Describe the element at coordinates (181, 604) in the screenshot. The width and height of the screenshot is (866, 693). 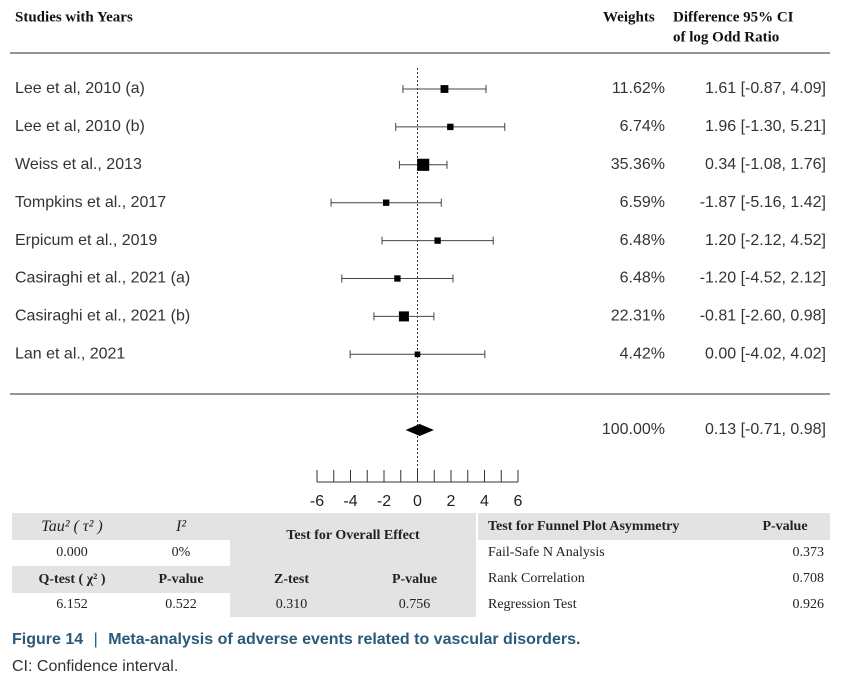
I see `p-value: 0.522` at that location.